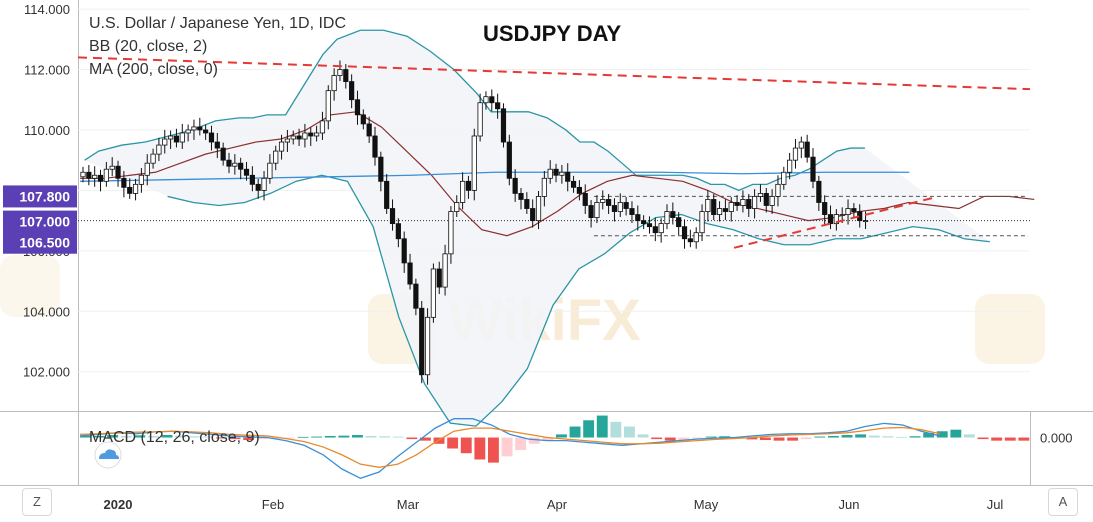 This screenshot has height=522, width=1093. I want to click on zoom-button: Z, so click(37, 502).